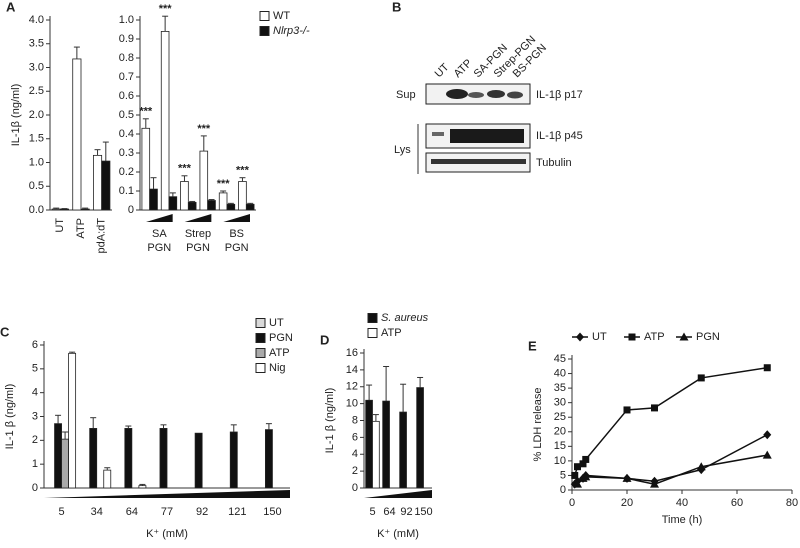 The height and width of the screenshot is (548, 800). What do you see at coordinates (559, 95) in the screenshot?
I see `band-label: IL-1β p17` at bounding box center [559, 95].